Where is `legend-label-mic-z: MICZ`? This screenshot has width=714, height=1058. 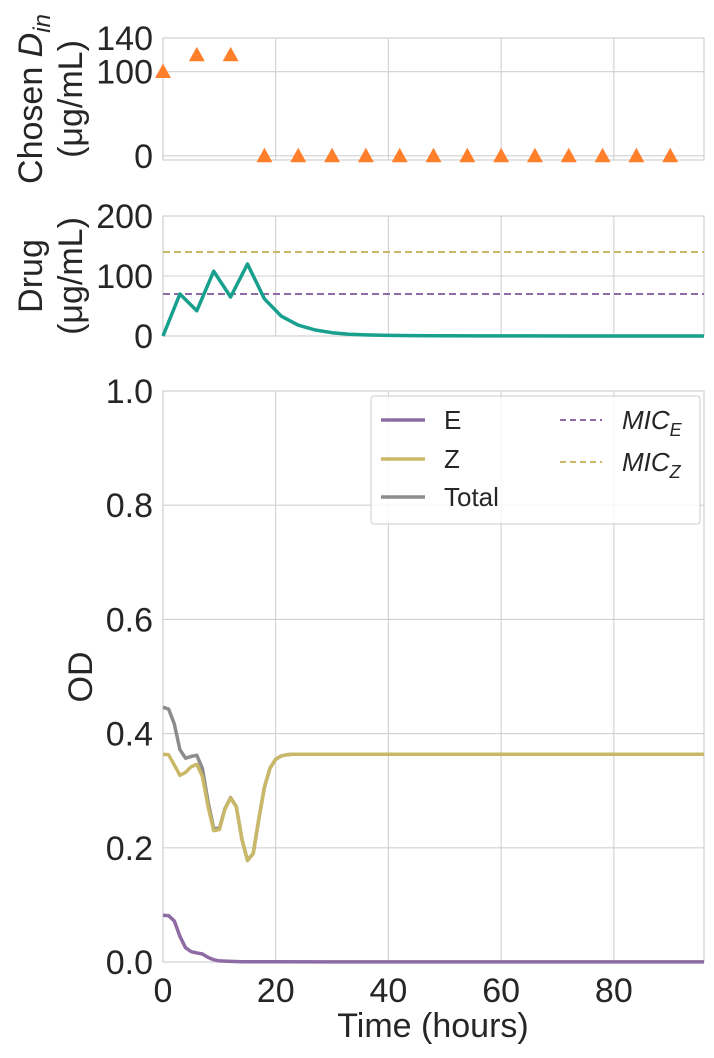
legend-label-mic-z: MICZ is located at coordinates (652, 464).